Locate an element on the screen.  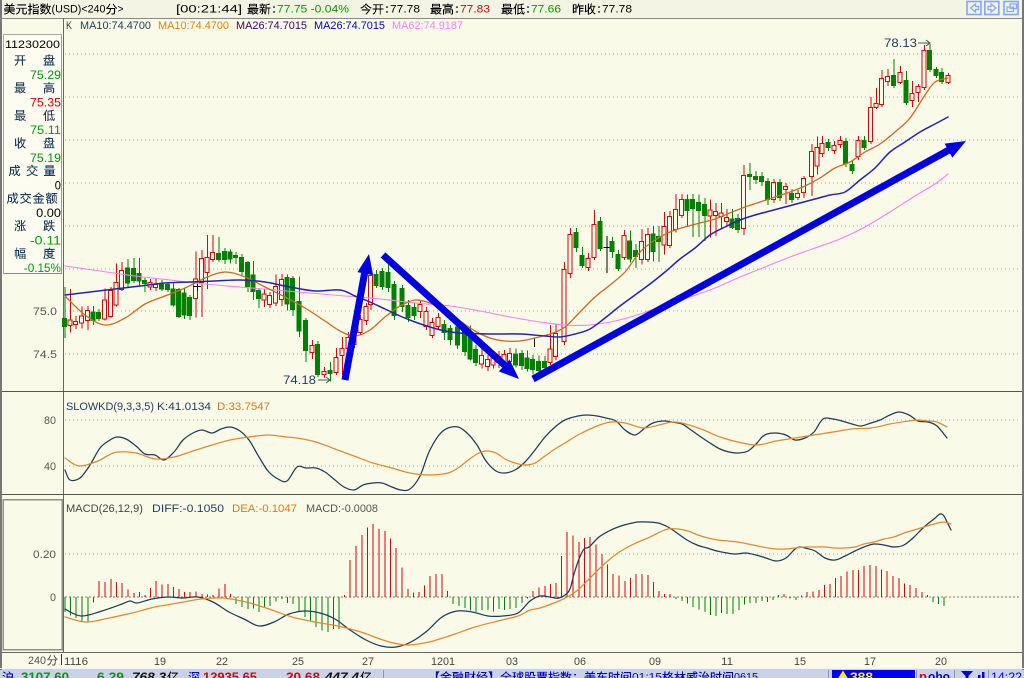
svg-text: MA62:74.9187 is located at coordinates (427, 26).